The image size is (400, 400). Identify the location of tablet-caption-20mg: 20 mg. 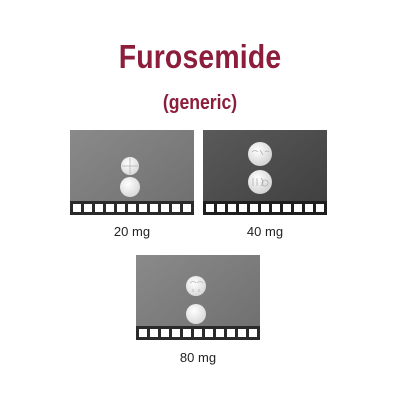
(132, 231).